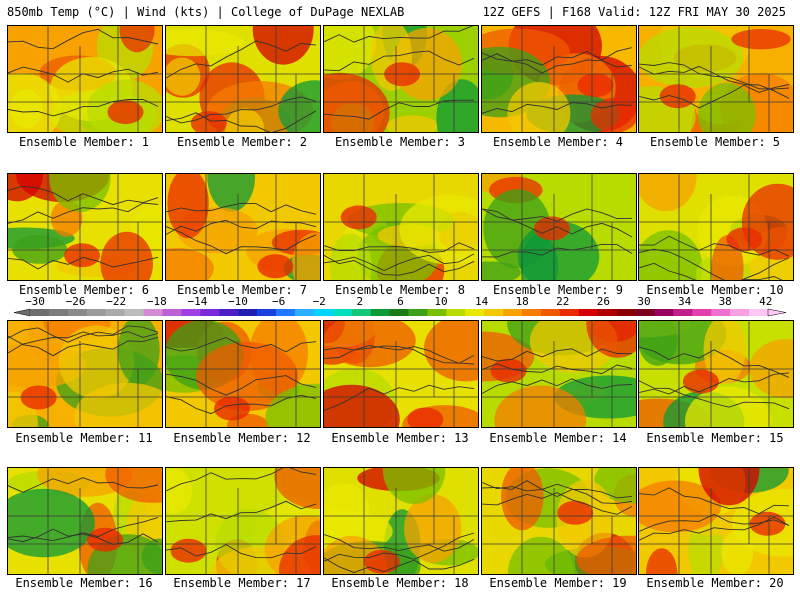 This screenshot has height=600, width=800. I want to click on ensemble-member-label: Ensemble Member: 6, so click(84, 290).